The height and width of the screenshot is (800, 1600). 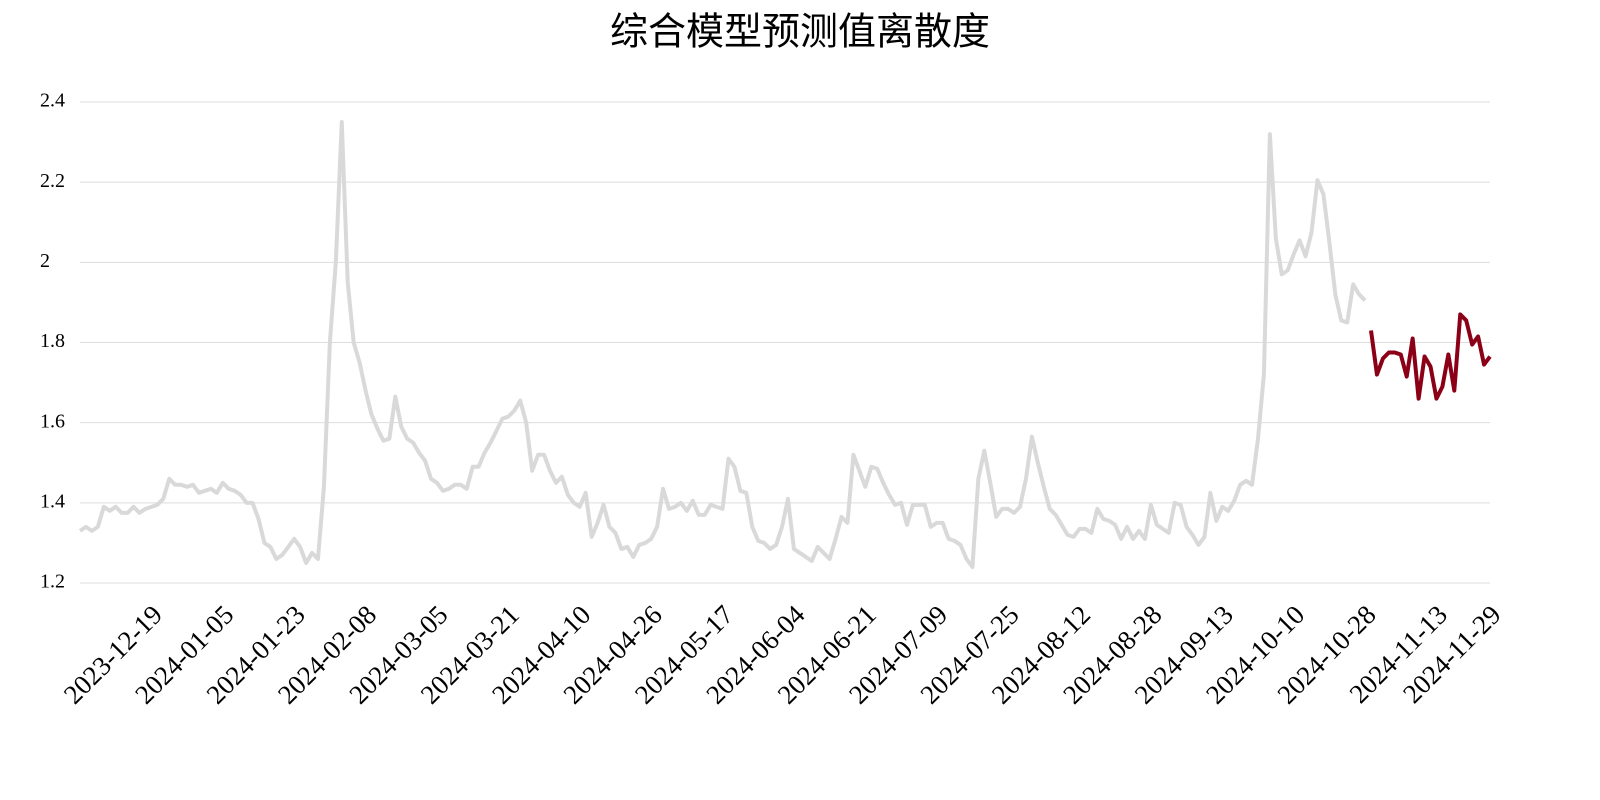 What do you see at coordinates (52, 341) in the screenshot?
I see `y-tick-label: 1.8` at bounding box center [52, 341].